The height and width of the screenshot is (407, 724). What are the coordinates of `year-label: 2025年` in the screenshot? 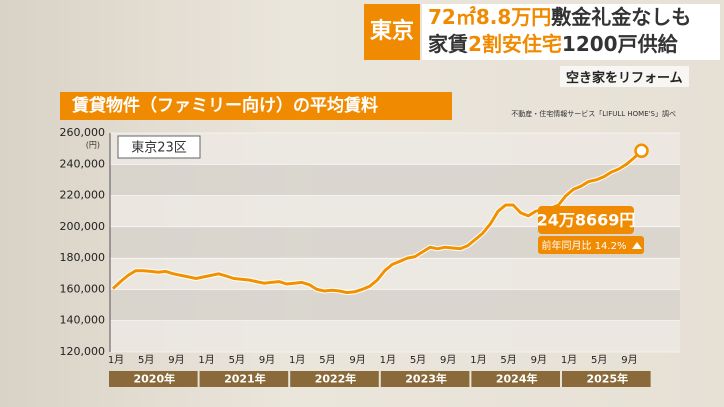 It's located at (607, 379).